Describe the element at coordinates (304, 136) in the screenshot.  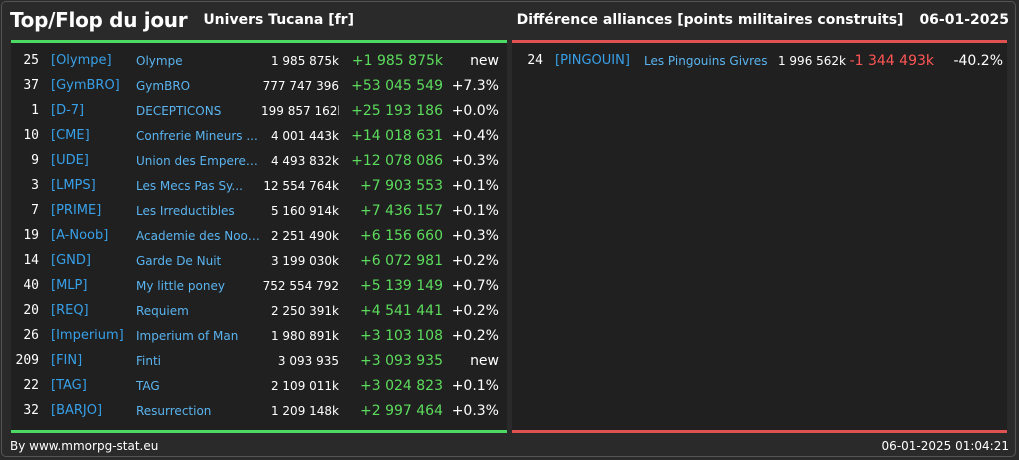
I see `alliance-points: 4 001 443k` at that location.